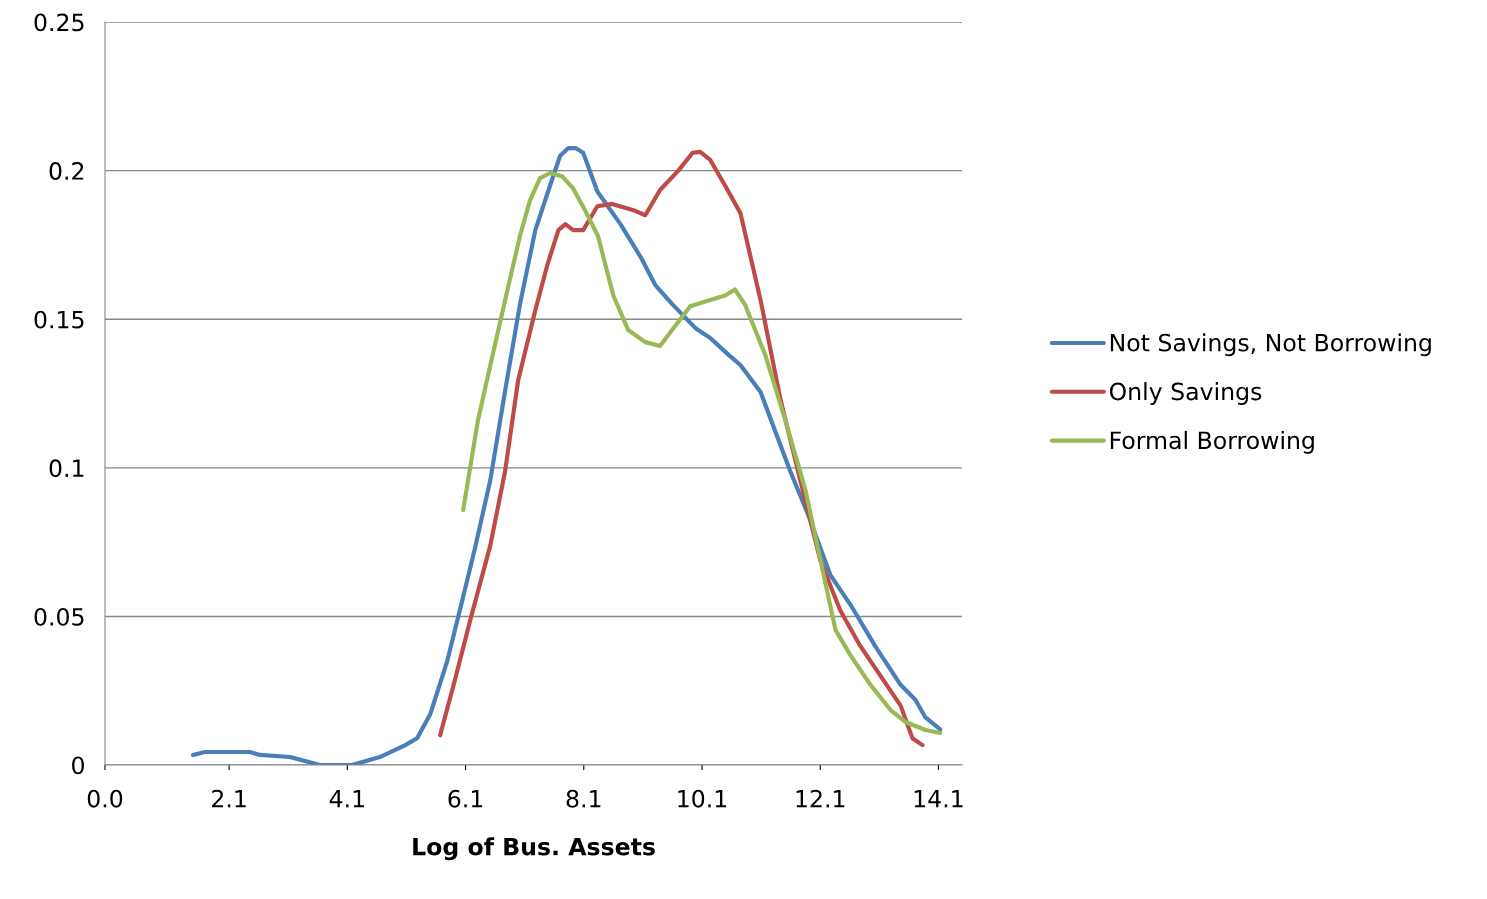 The width and height of the screenshot is (1487, 899). I want to click on x-tick-label: 6.1, so click(465, 798).